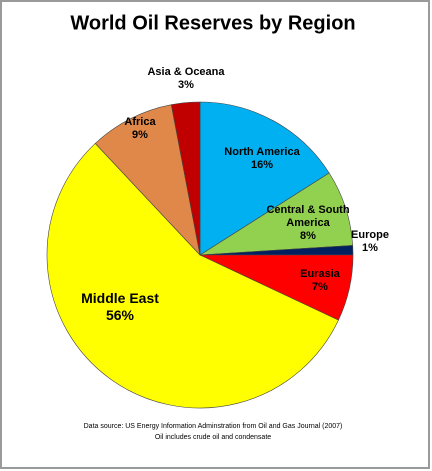 The image size is (432, 471). I want to click on source-note: Oil includes crude oil and condensate, so click(213, 437).